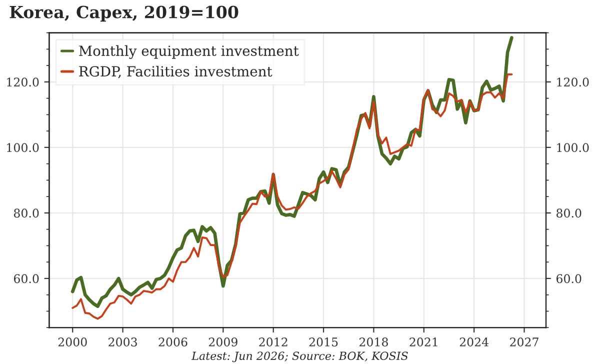 The width and height of the screenshot is (600, 364). I want to click on x-tick-label: 2012, so click(273, 342).